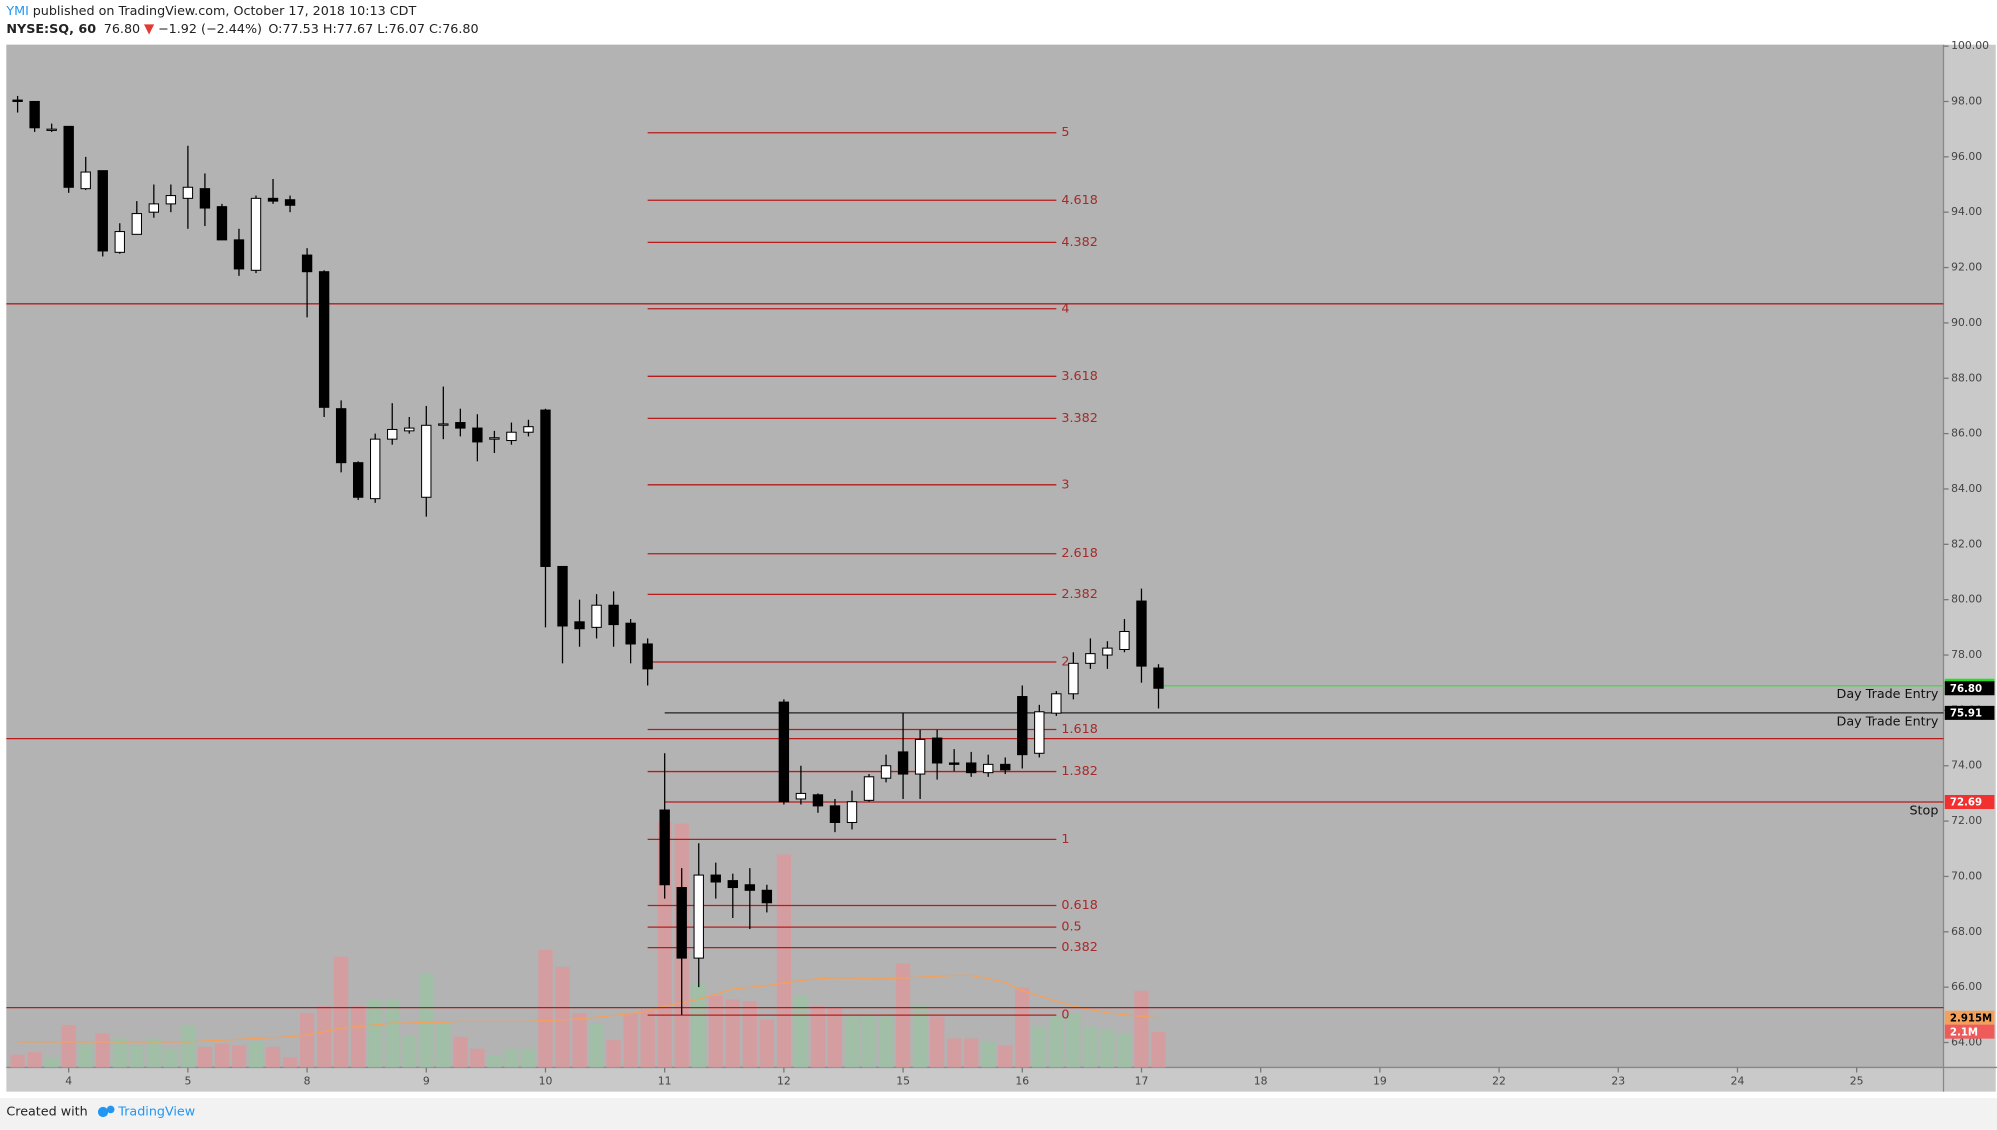  What do you see at coordinates (122, 29) in the screenshot?
I see `last-price: 76.80` at bounding box center [122, 29].